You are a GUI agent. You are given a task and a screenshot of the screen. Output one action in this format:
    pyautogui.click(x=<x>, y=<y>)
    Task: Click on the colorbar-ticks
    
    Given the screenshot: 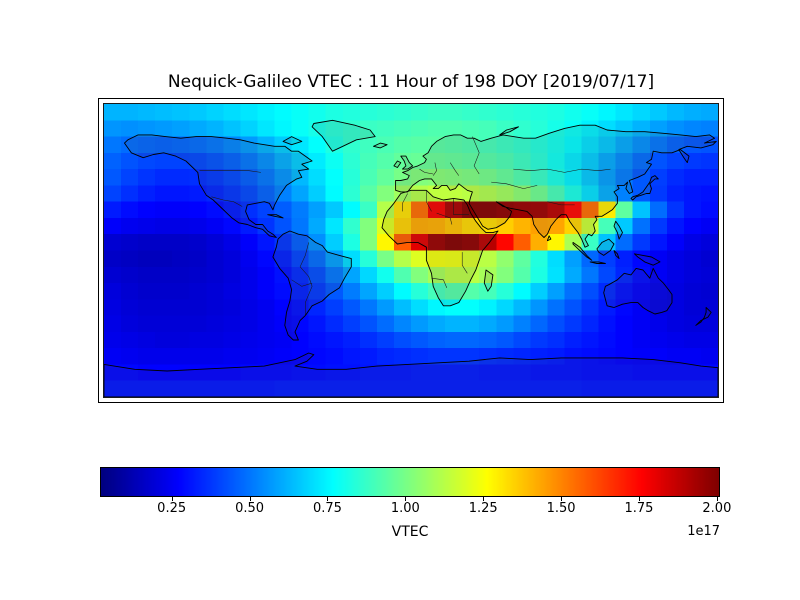 What is the action you would take?
    pyautogui.click(x=410, y=499)
    